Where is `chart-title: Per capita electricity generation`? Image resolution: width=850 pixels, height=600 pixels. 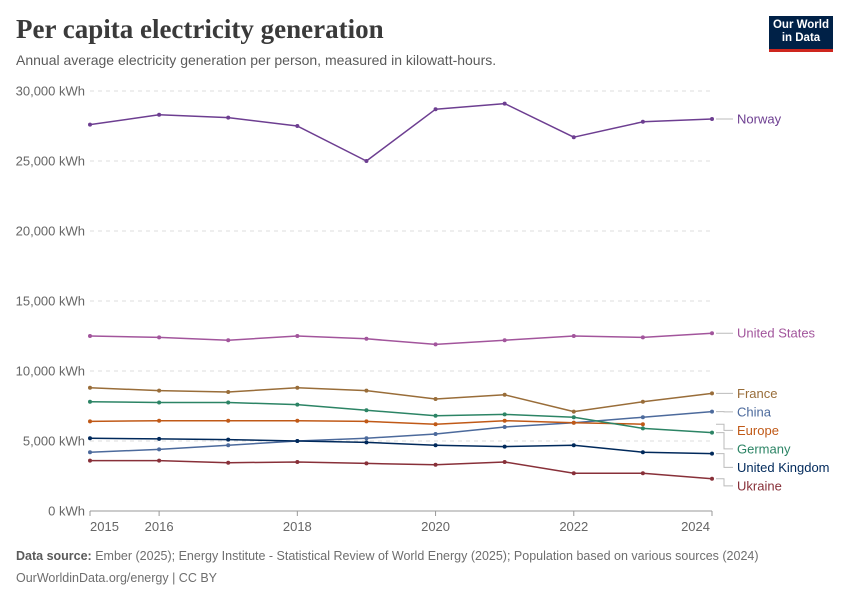
chart-title: Per capita electricity generation is located at coordinates (200, 29).